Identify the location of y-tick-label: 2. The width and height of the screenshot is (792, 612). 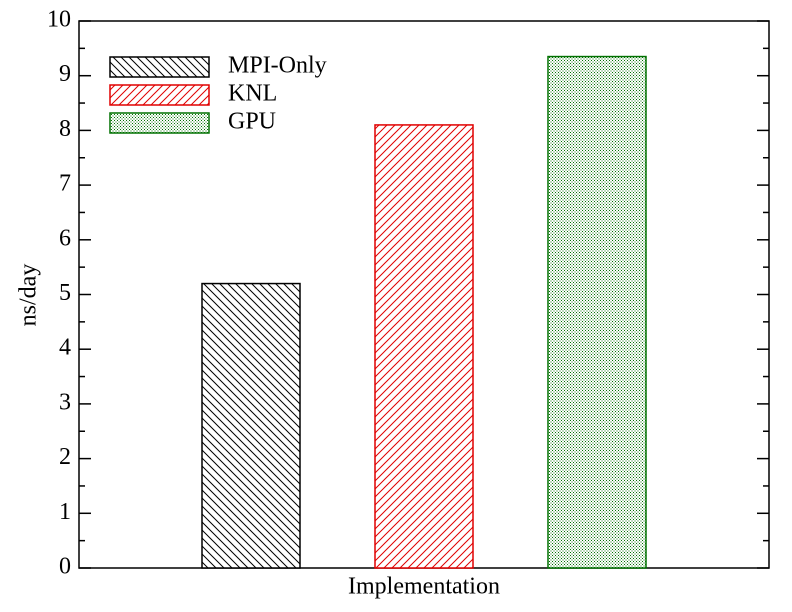
(65, 457).